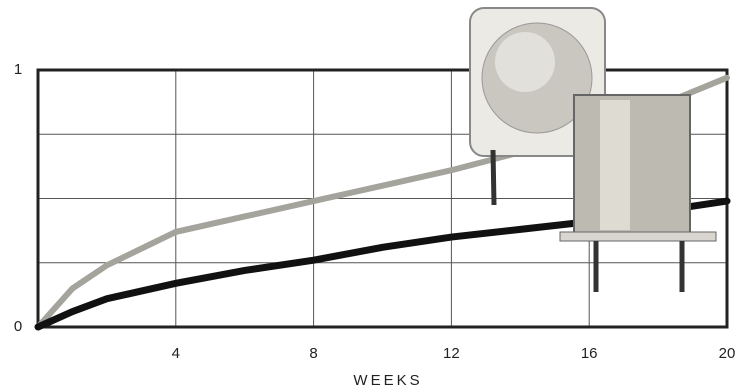 The width and height of the screenshot is (744, 391). Describe the element at coordinates (727, 353) in the screenshot. I see `x-tick-label: 20` at that location.